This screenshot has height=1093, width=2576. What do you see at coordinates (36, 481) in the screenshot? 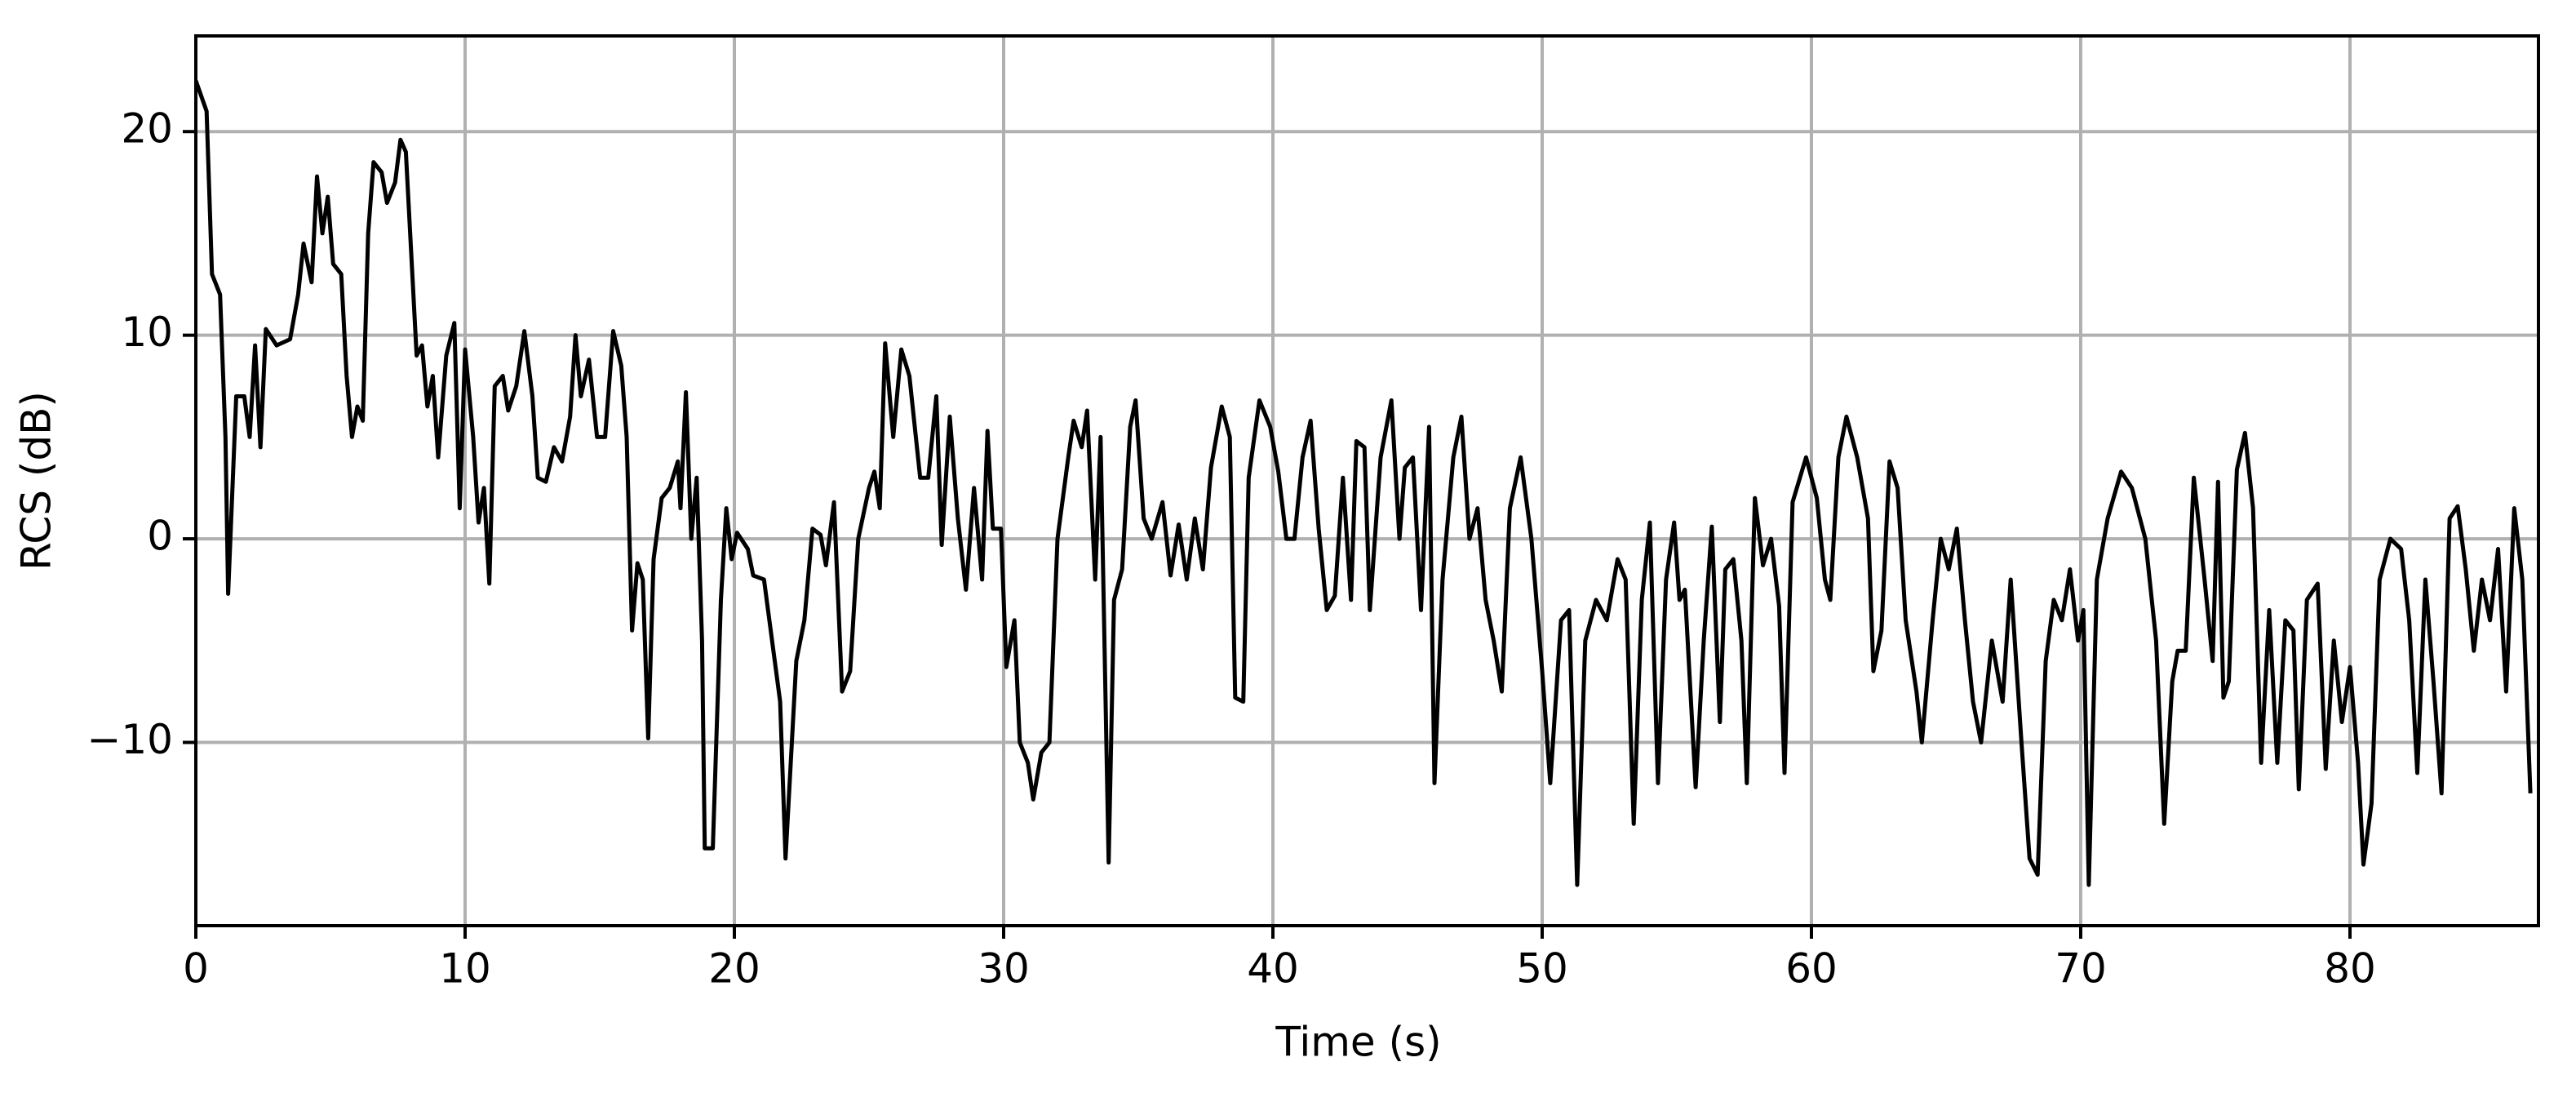
I see `y-axis-label: RCS (dB)` at bounding box center [36, 481].